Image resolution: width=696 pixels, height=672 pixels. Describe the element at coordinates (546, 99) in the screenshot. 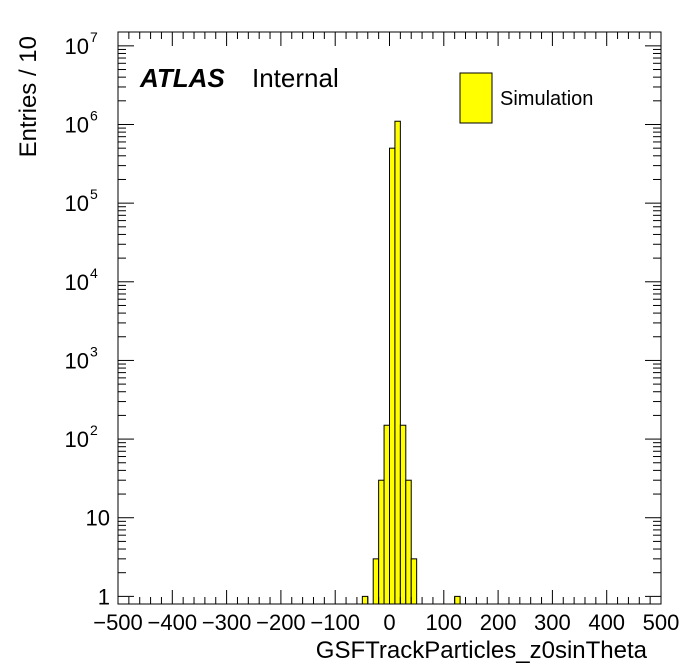

I see `legend-entry-simulation: Simulation` at that location.